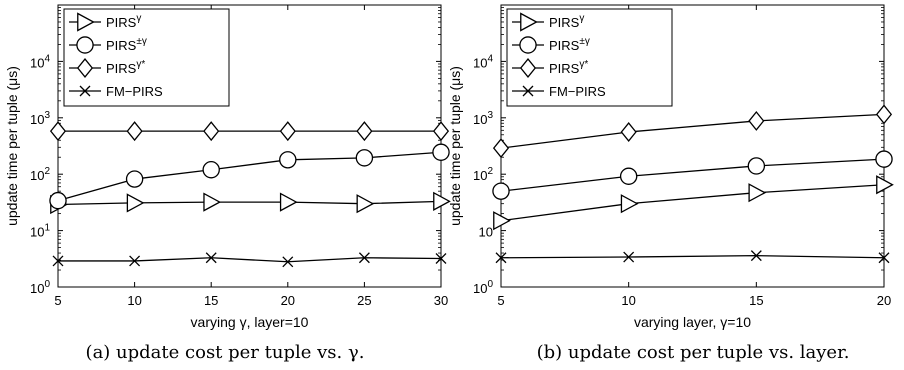 The height and width of the screenshot is (370, 904). Describe the element at coordinates (441, 300) in the screenshot. I see `x-tick-label: 30` at that location.